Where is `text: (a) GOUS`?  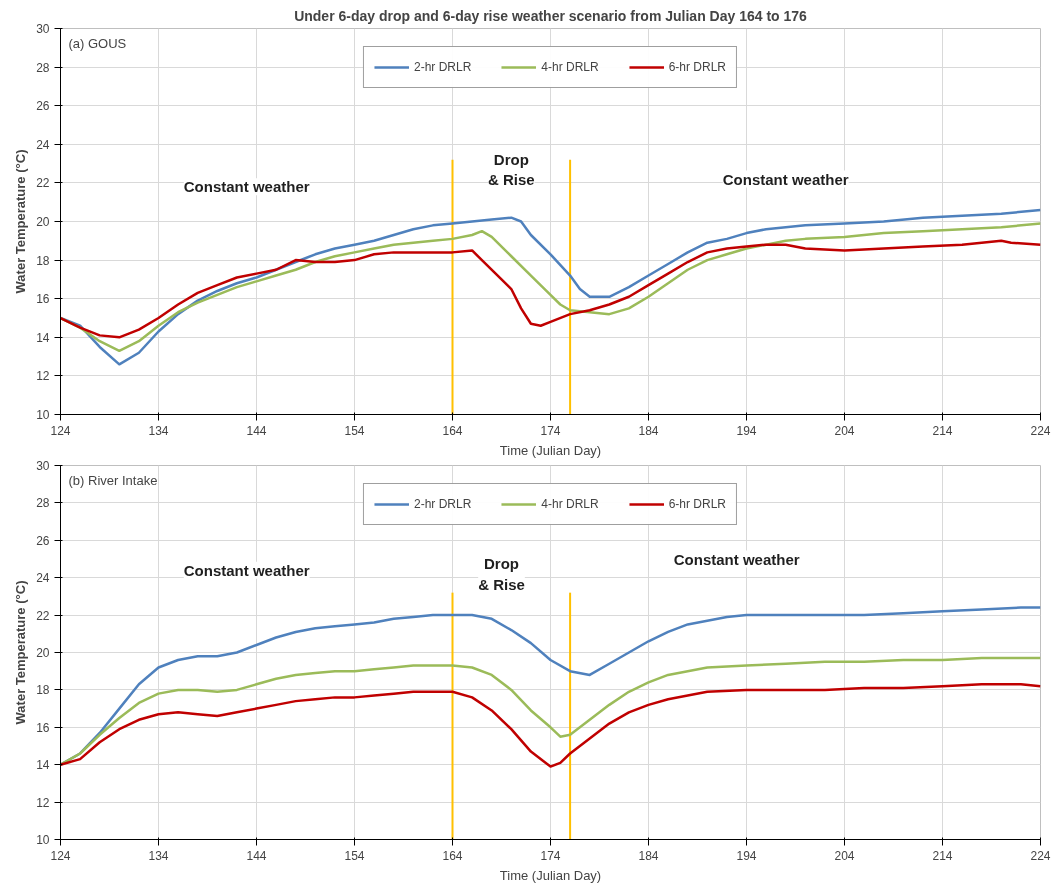
text: (a) GOUS is located at coordinates (97, 43).